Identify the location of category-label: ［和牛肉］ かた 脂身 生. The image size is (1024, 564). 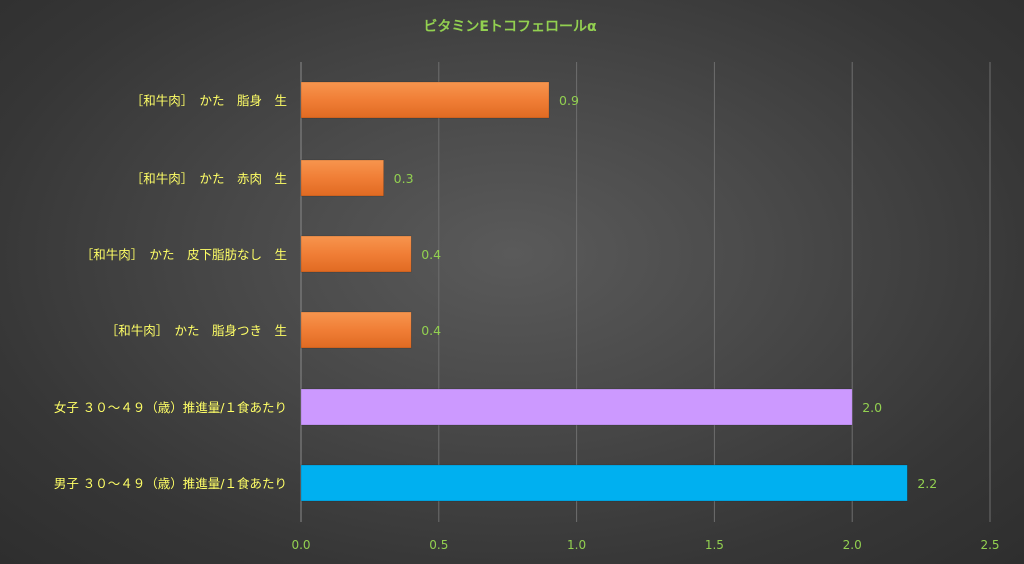
(209, 100).